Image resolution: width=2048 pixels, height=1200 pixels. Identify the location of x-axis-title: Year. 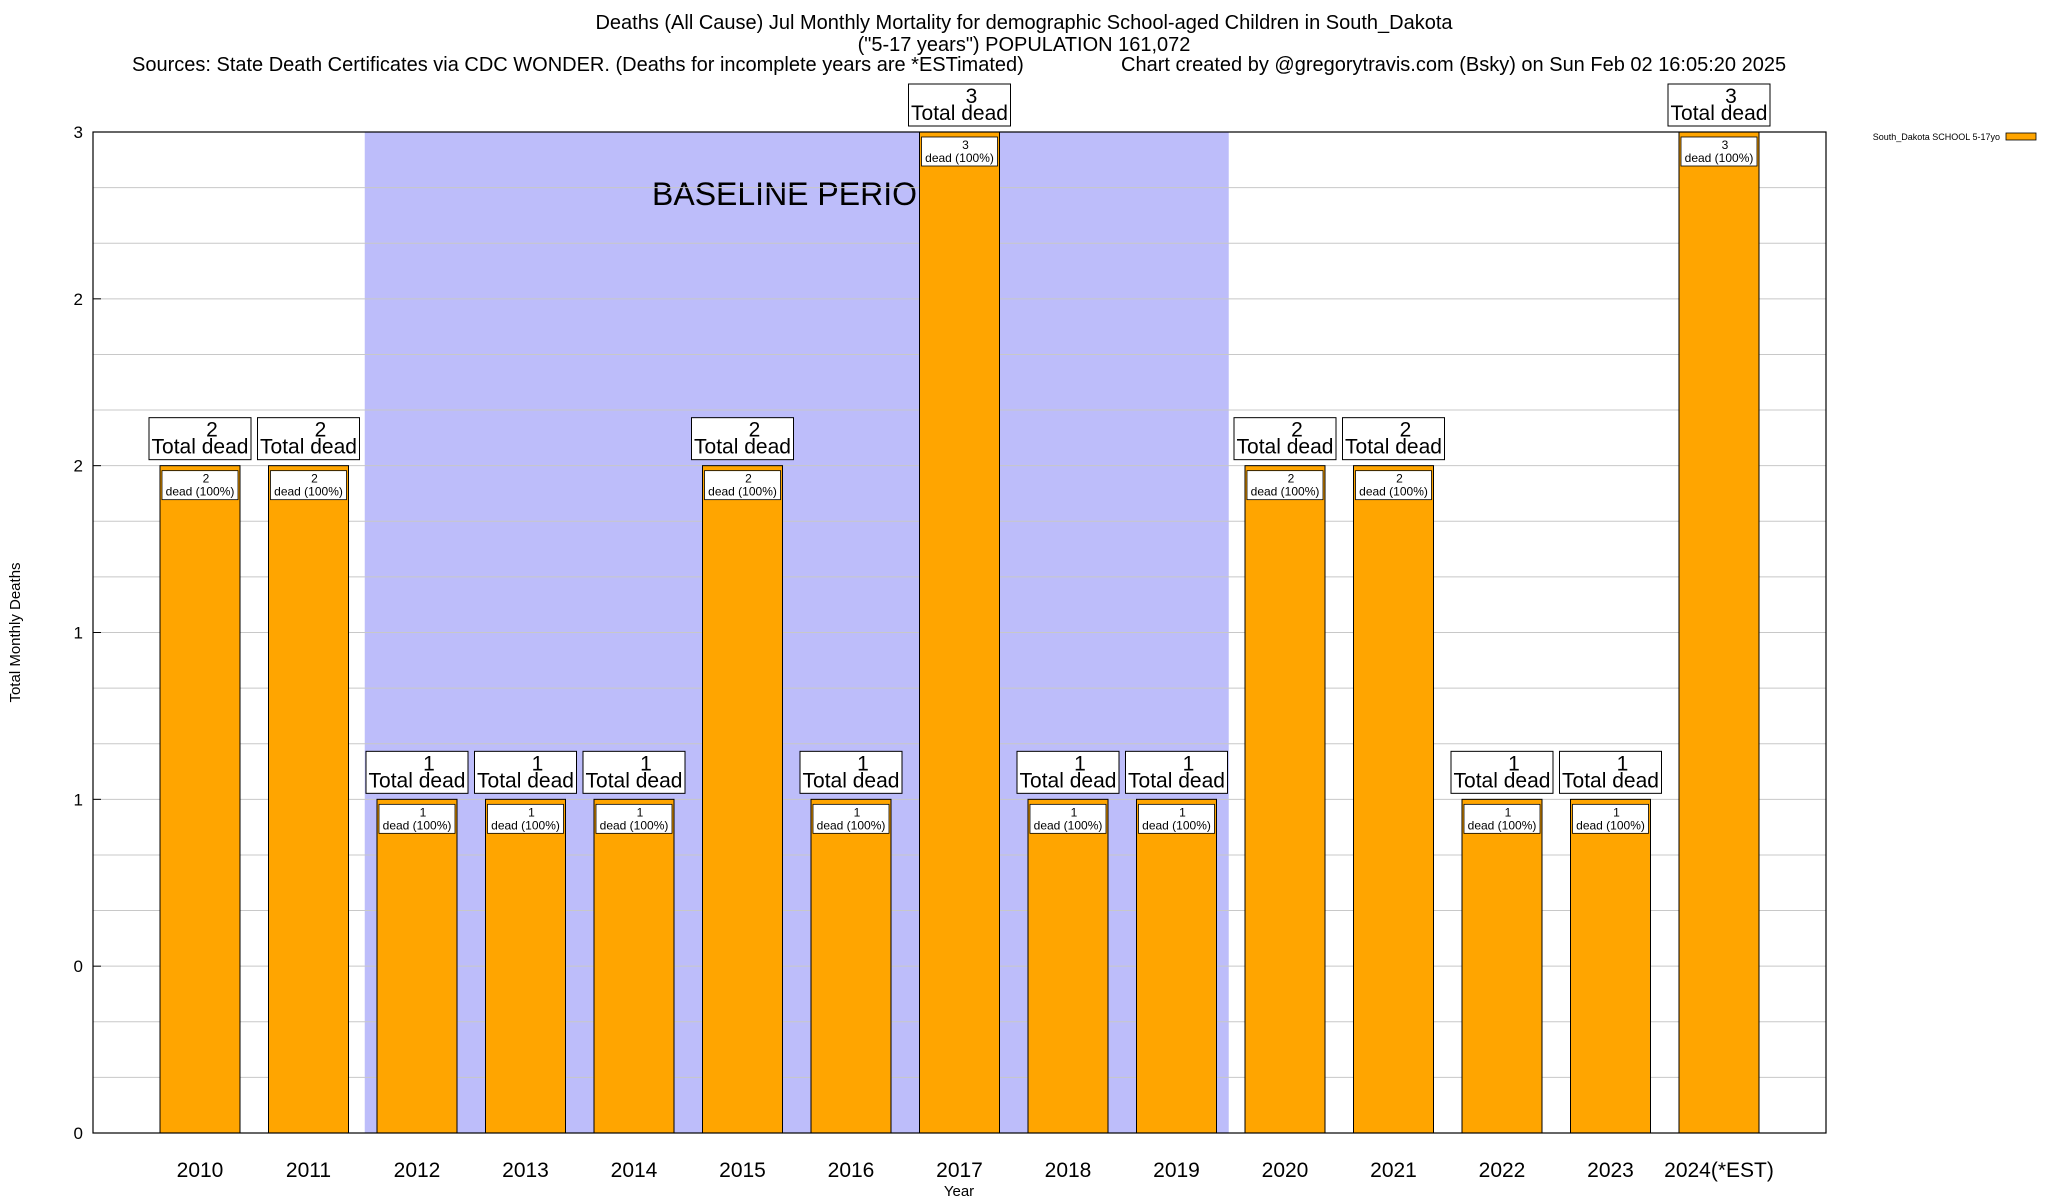
(959, 1191).